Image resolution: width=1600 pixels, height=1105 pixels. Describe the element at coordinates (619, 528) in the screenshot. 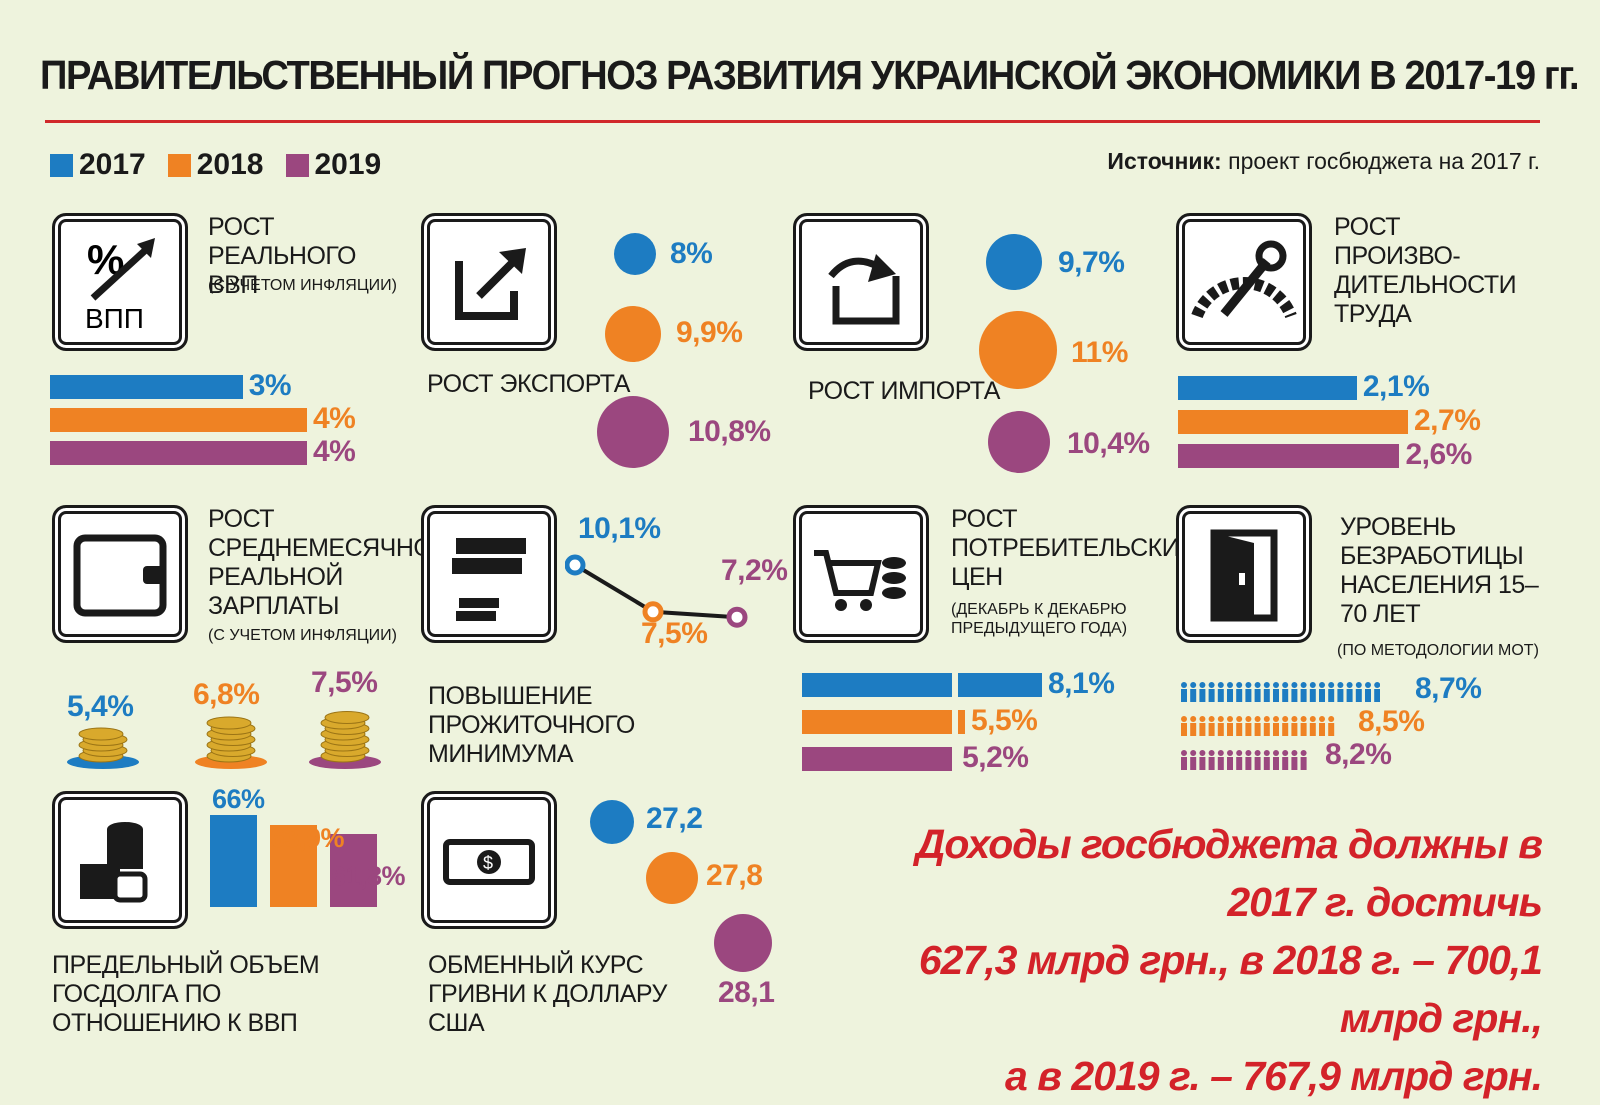

I see `minimum-value-2017: 10,1%` at that location.